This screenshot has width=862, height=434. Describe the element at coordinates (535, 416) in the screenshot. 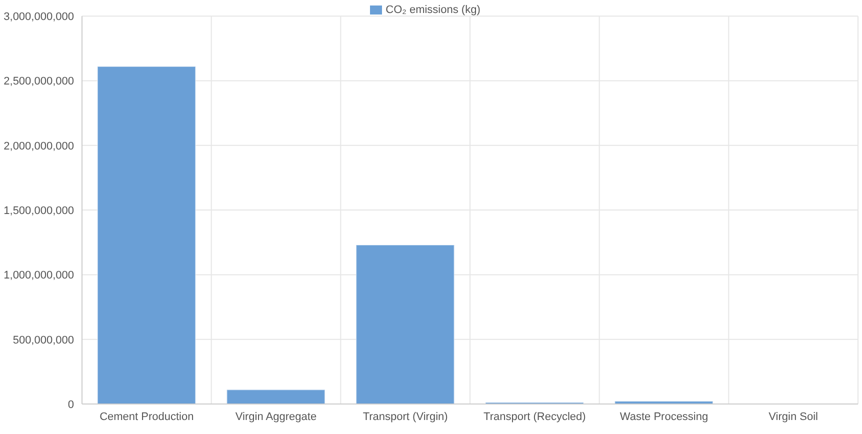

I see `x-tick-label: Transport (Recycled)` at that location.